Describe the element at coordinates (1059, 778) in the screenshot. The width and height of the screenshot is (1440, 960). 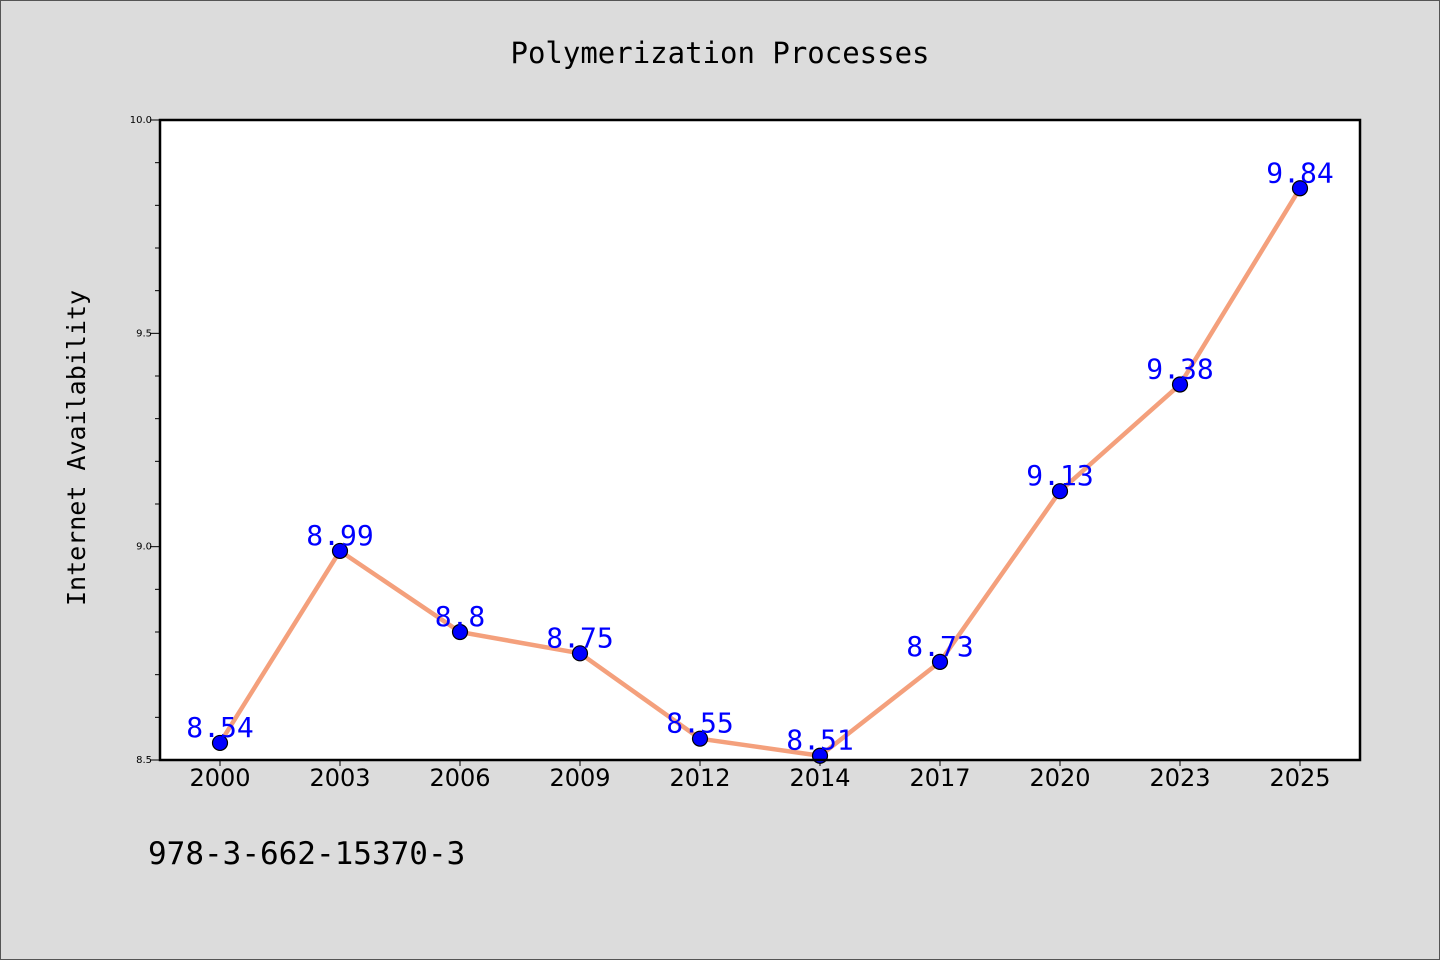
I see `x-tick-label: 2020` at that location.